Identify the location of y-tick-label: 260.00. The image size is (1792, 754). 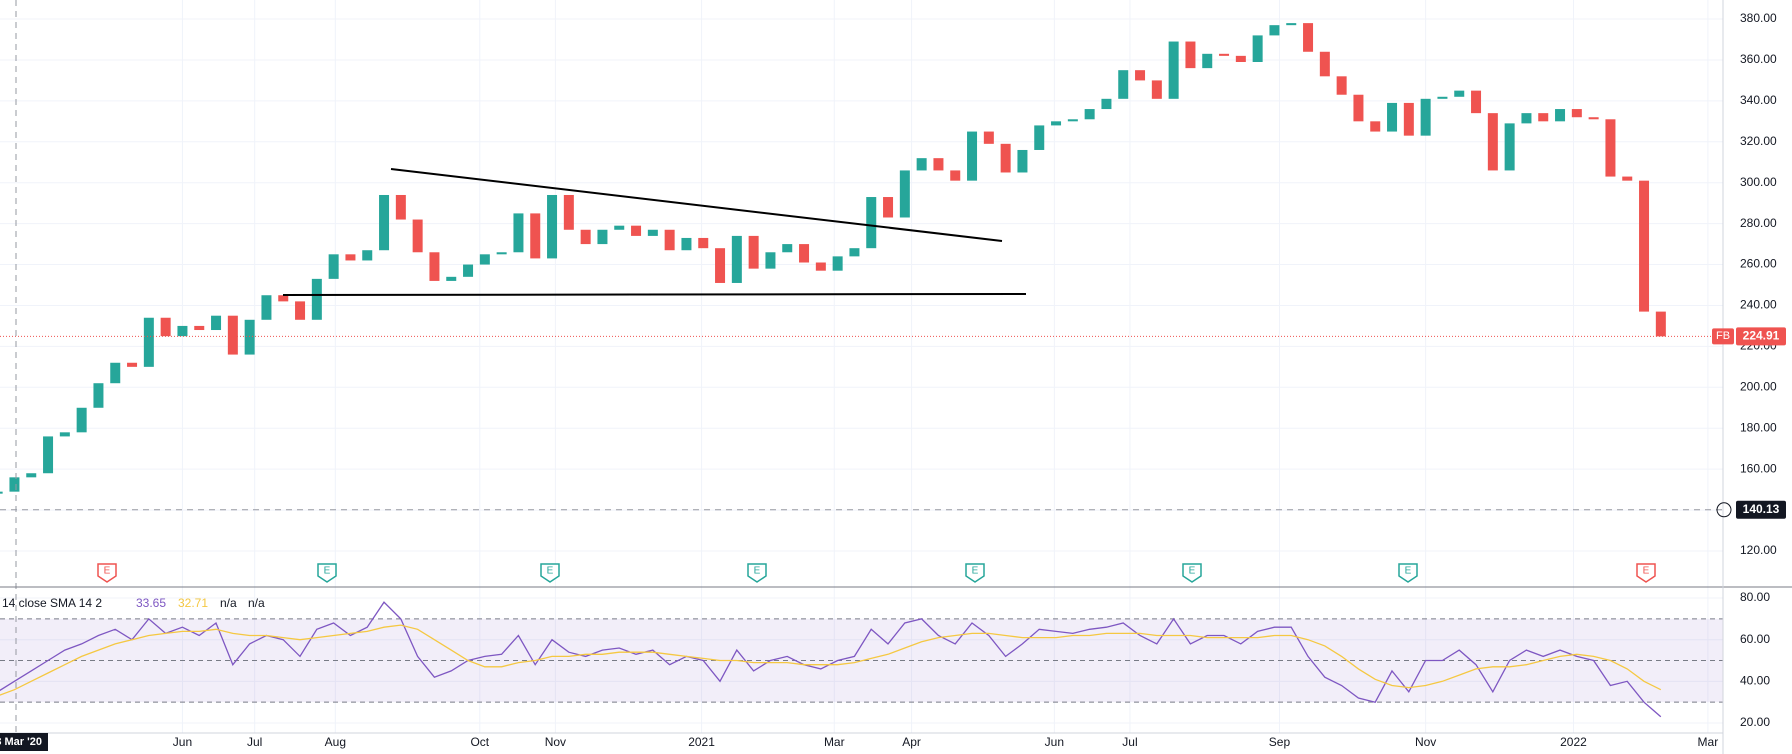
(1758, 264).